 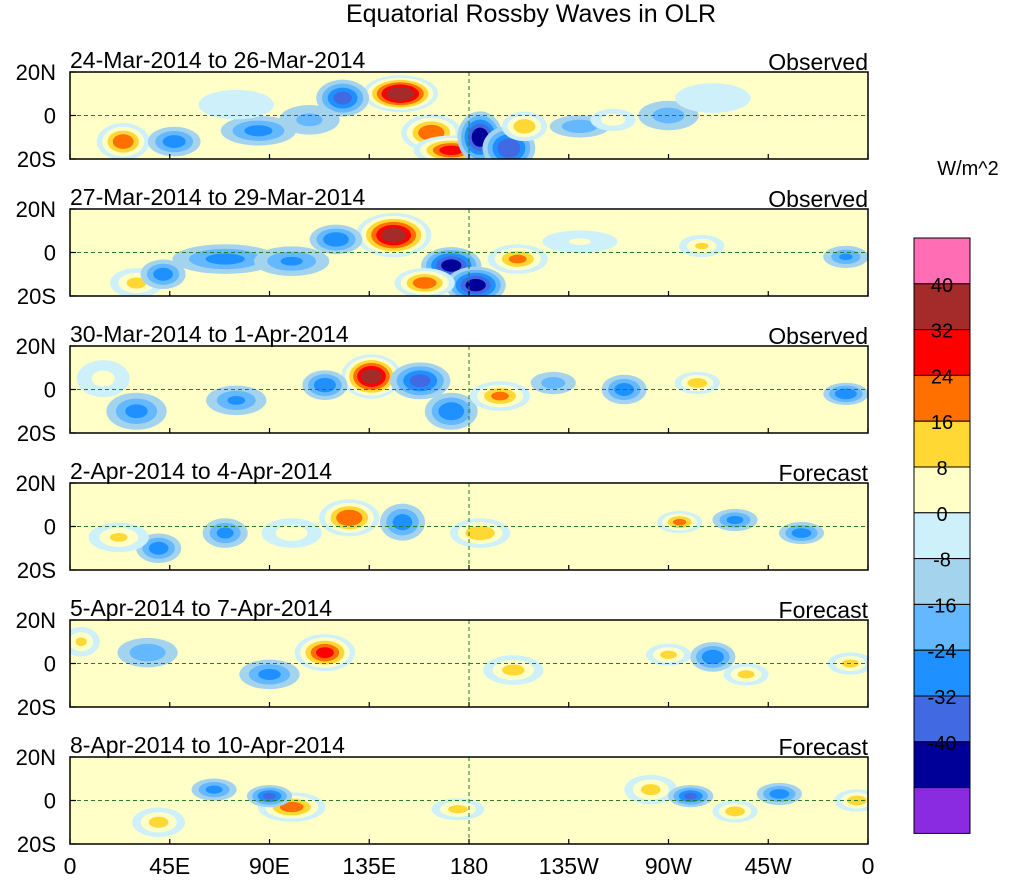 I want to click on x-axis: 0 45E 90E 135E 180 135W 90W 45W 0, so click(x=469, y=866).